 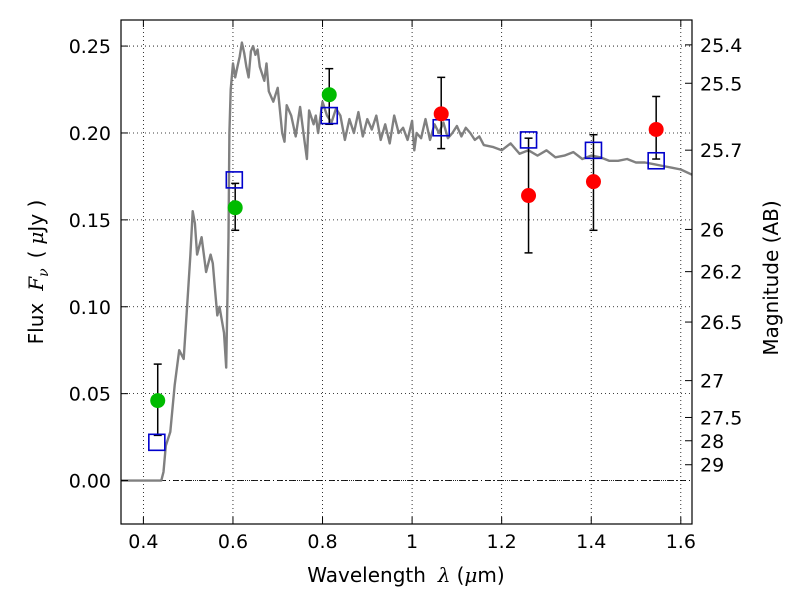 I want to click on y-tick-label-4: 0.20, so click(x=90, y=134).